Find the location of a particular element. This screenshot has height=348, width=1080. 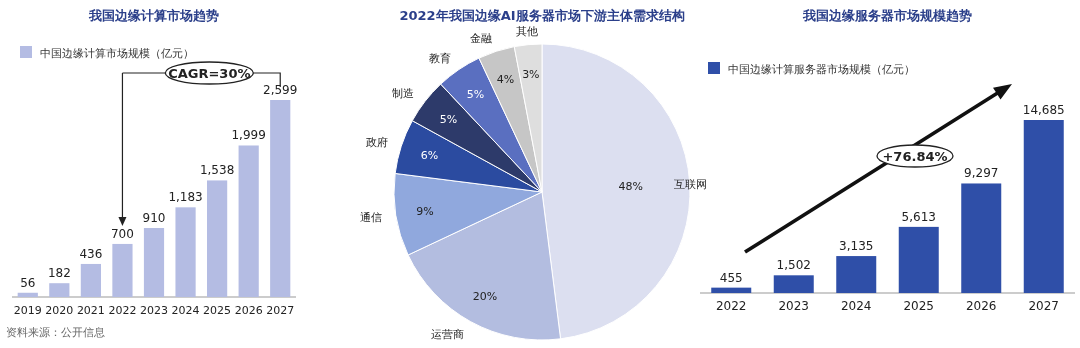

data-label: 5,613 is located at coordinates (918, 216).